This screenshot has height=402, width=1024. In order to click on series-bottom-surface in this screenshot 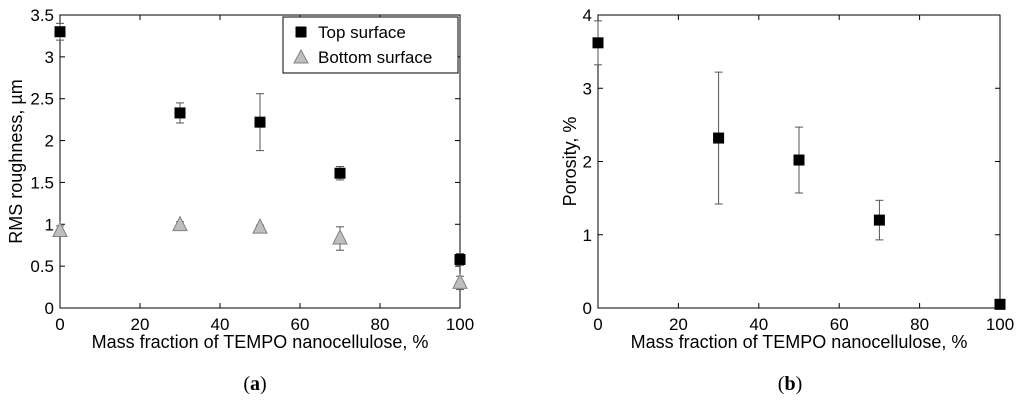, I will do `click(260, 253)`.